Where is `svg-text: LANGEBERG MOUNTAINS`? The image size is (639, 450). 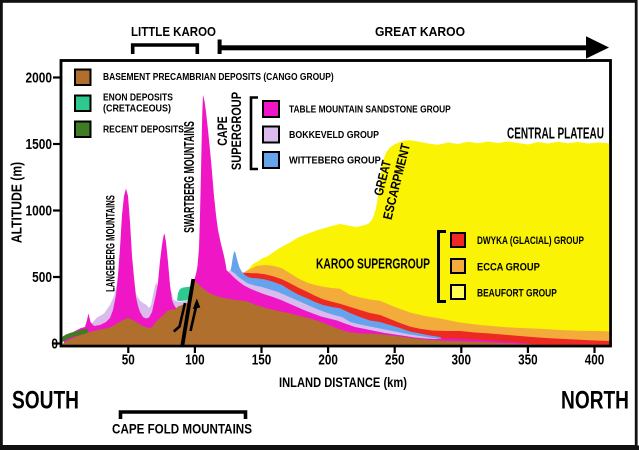
svg-text: LANGEBERG MOUNTAINS is located at coordinates (111, 243).